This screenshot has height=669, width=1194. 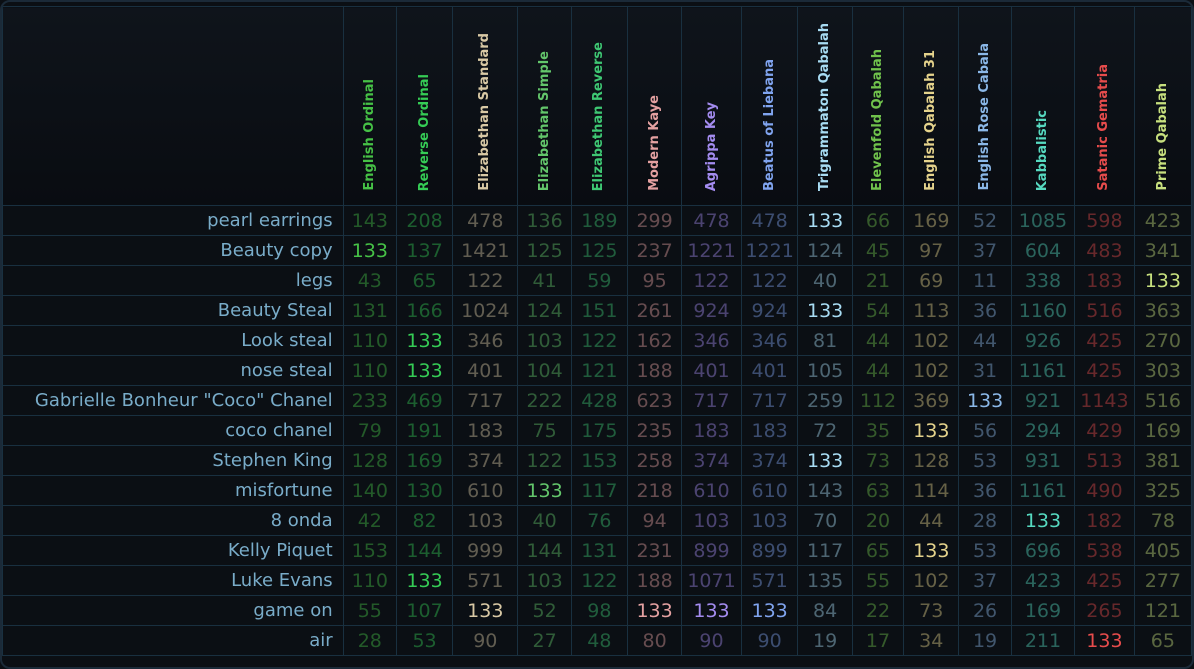 What do you see at coordinates (485, 640) in the screenshot?
I see `value-cell: 90` at bounding box center [485, 640].